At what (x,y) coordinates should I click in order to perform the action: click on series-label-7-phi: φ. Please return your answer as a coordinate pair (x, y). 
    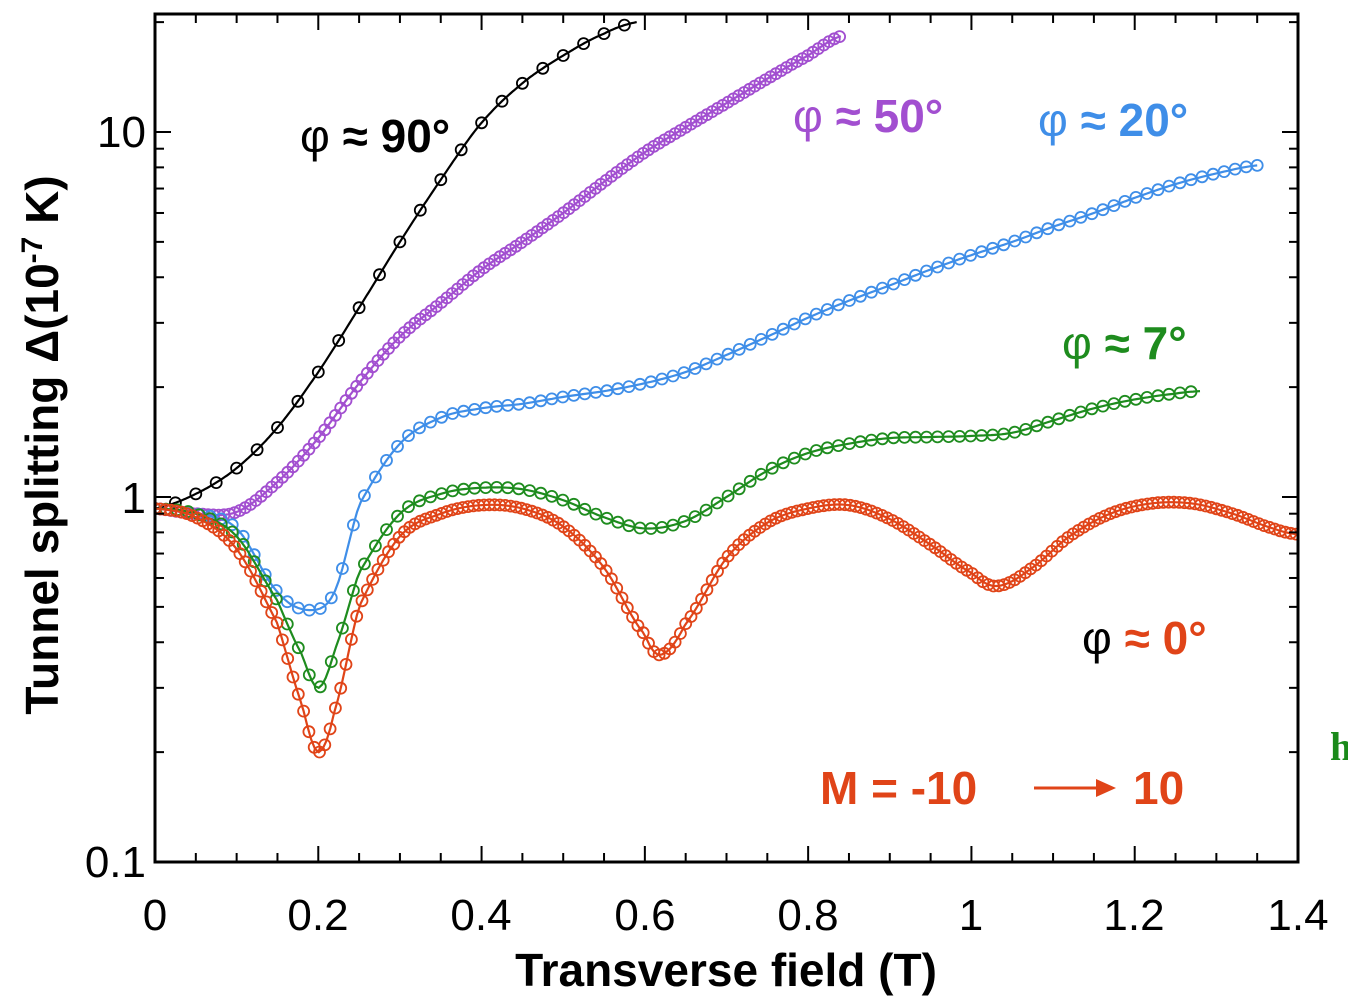
    Looking at the image, I should click on (1077, 343).